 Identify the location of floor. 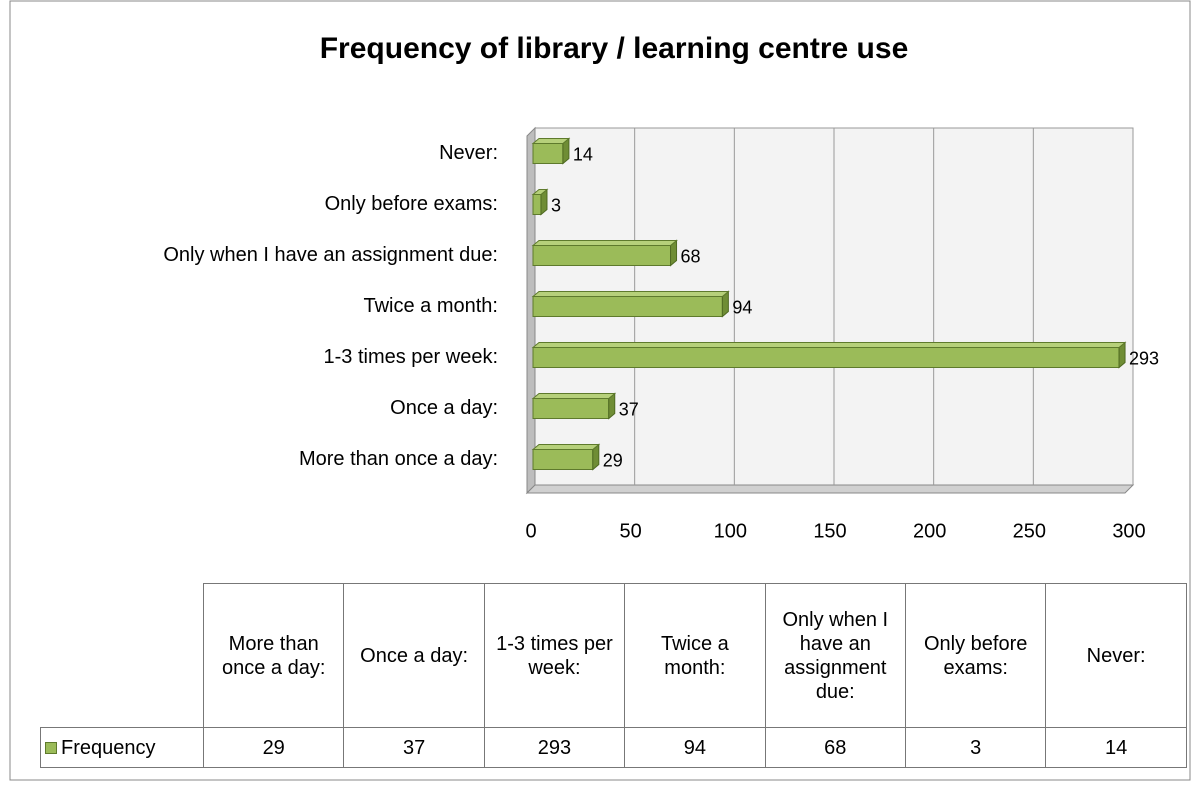
(830, 489).